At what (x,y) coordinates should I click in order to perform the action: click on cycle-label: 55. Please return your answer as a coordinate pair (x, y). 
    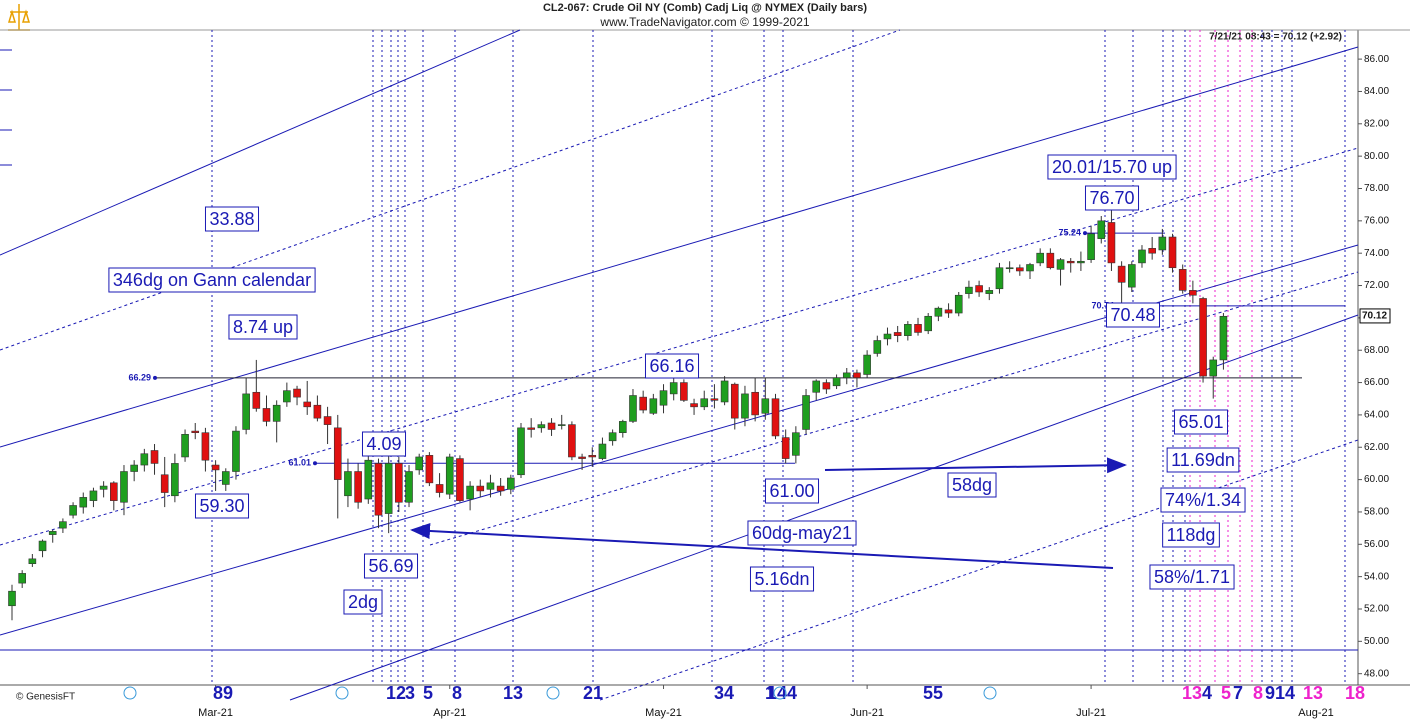
    Looking at the image, I should click on (933, 693).